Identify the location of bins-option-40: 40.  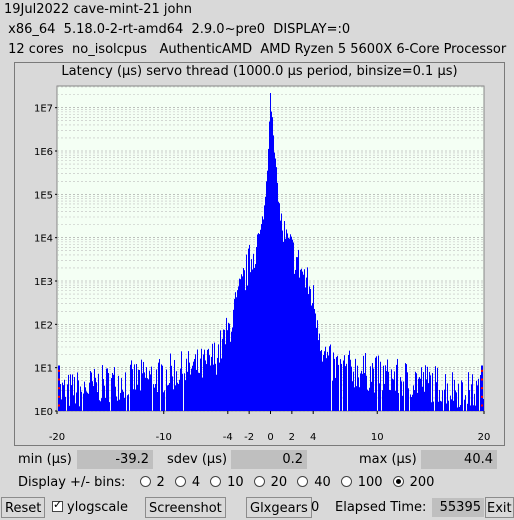
(314, 482).